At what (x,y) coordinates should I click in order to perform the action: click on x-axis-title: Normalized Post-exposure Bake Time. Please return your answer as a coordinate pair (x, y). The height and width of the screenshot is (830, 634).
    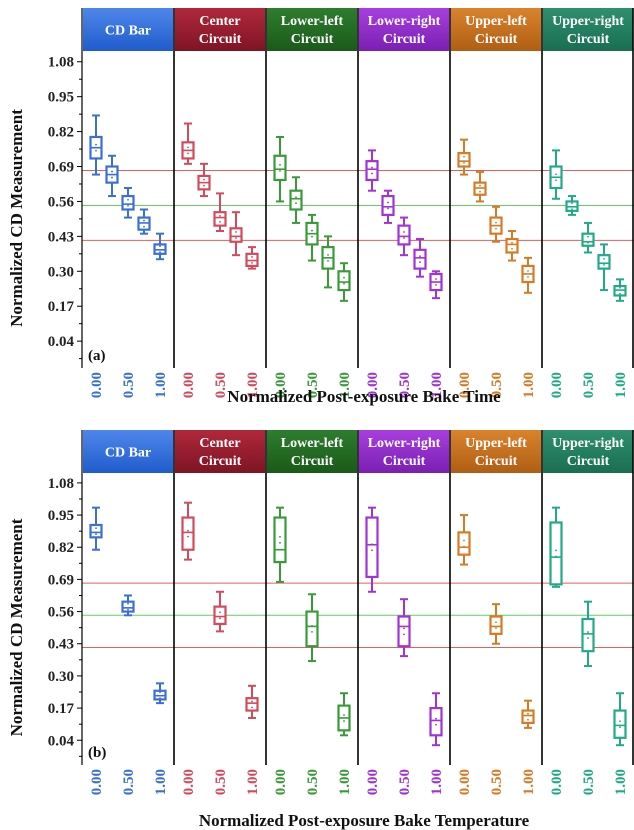
    Looking at the image, I should click on (364, 396).